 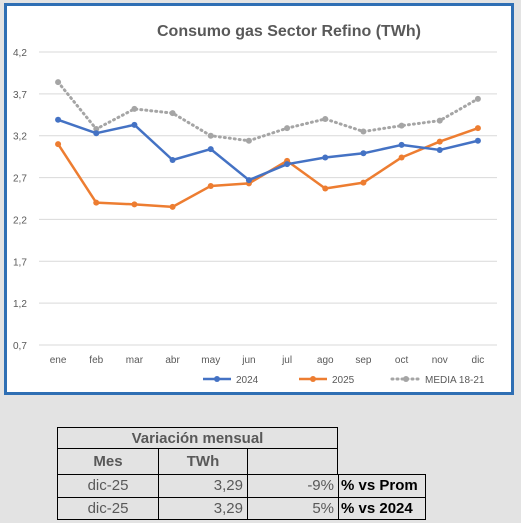 What do you see at coordinates (197, 438) in the screenshot?
I see `table-title: Variación mensual` at bounding box center [197, 438].